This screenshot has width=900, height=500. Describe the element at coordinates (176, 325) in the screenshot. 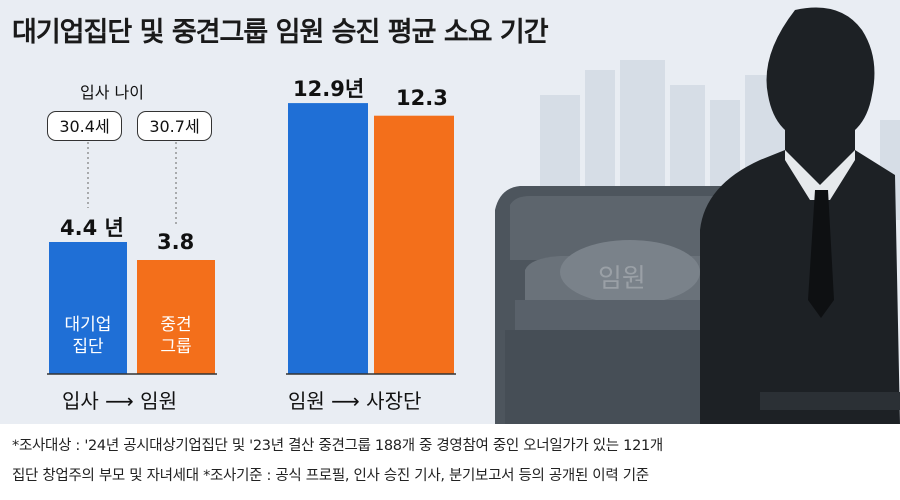

I see `bar-label-line: 중견` at that location.